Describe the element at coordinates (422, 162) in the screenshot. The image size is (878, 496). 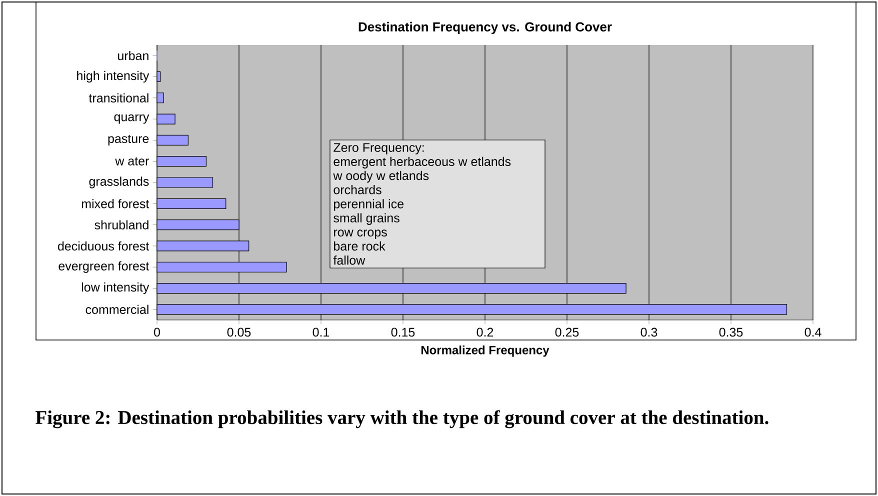
I see `annotation: emergent herbaceous w etlands` at that location.